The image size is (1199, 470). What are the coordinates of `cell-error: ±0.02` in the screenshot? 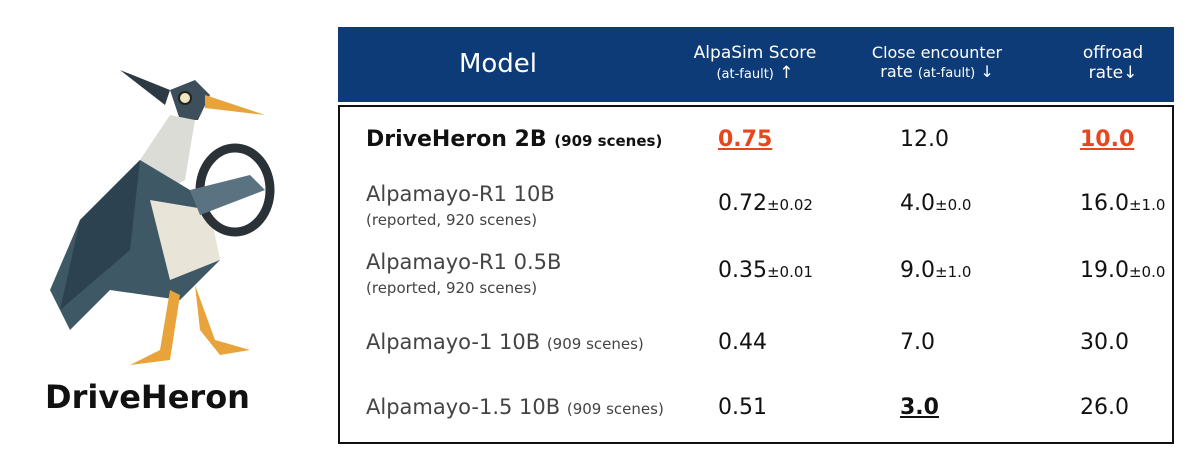 It's located at (789, 205).